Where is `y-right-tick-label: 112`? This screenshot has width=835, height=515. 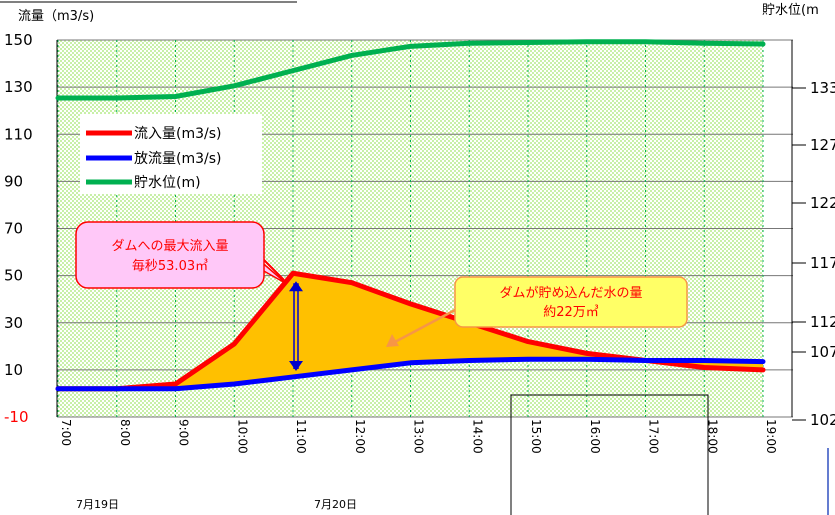 y-right-tick-label: 112 is located at coordinates (822, 322).